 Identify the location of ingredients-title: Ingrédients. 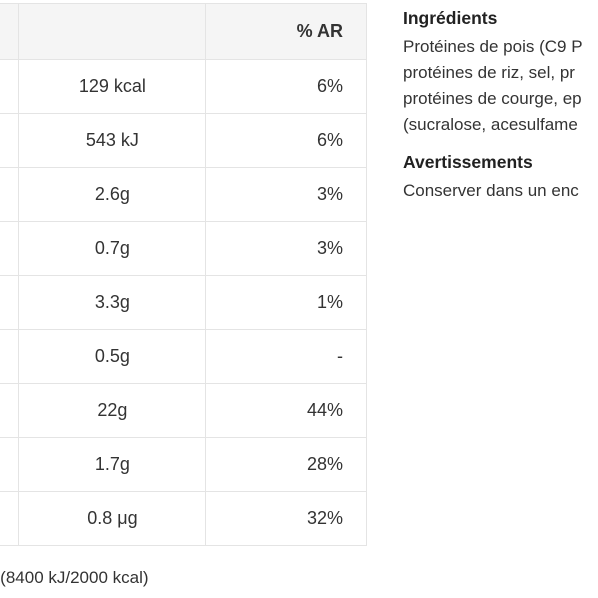
(450, 18).